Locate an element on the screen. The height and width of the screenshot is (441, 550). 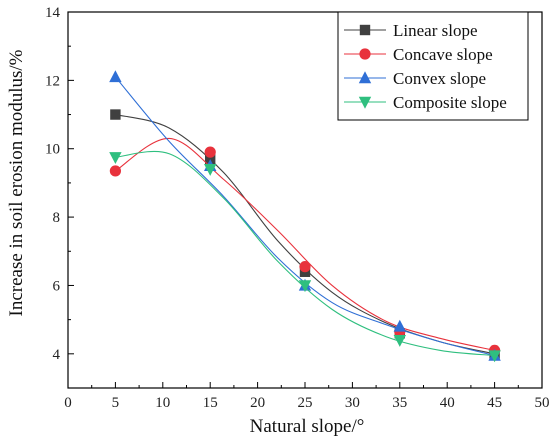
legend-item: Concave slope is located at coordinates (418, 54).